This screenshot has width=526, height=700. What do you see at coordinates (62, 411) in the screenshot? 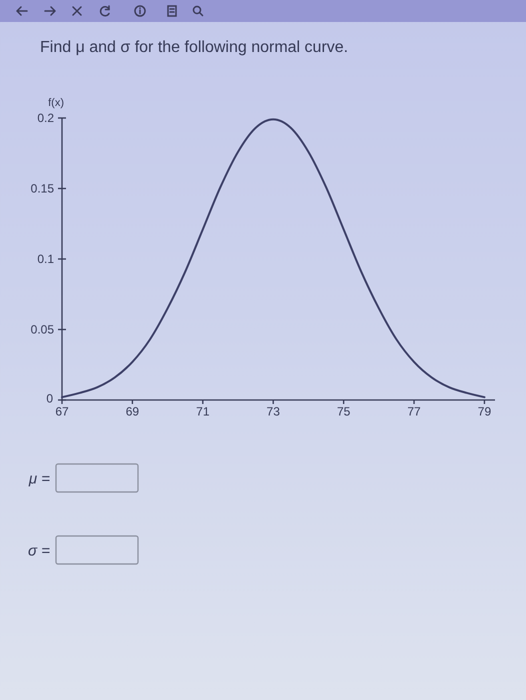
I see `x-tick-label: 67` at bounding box center [62, 411].